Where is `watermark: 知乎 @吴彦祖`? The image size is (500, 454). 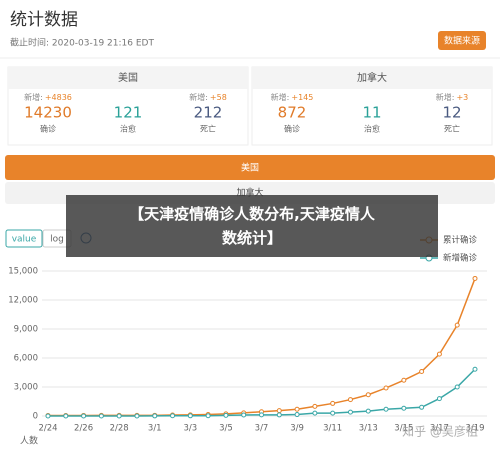 watermark: 知乎 @吴彦祖 is located at coordinates (440, 431).